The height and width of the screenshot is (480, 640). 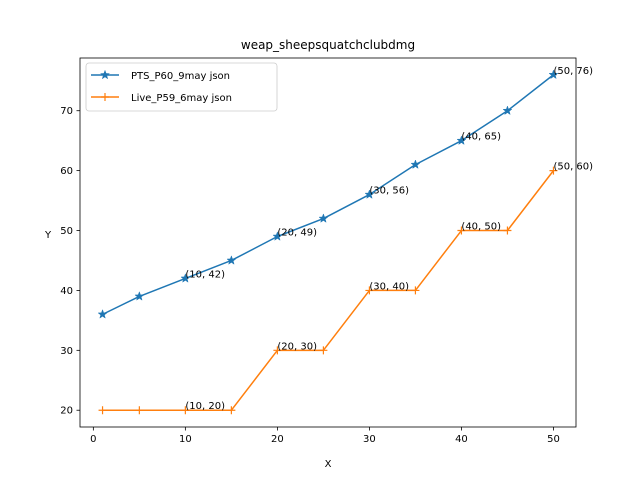 What do you see at coordinates (66, 231) in the screenshot?
I see `y-tick-label: 50` at bounding box center [66, 231].